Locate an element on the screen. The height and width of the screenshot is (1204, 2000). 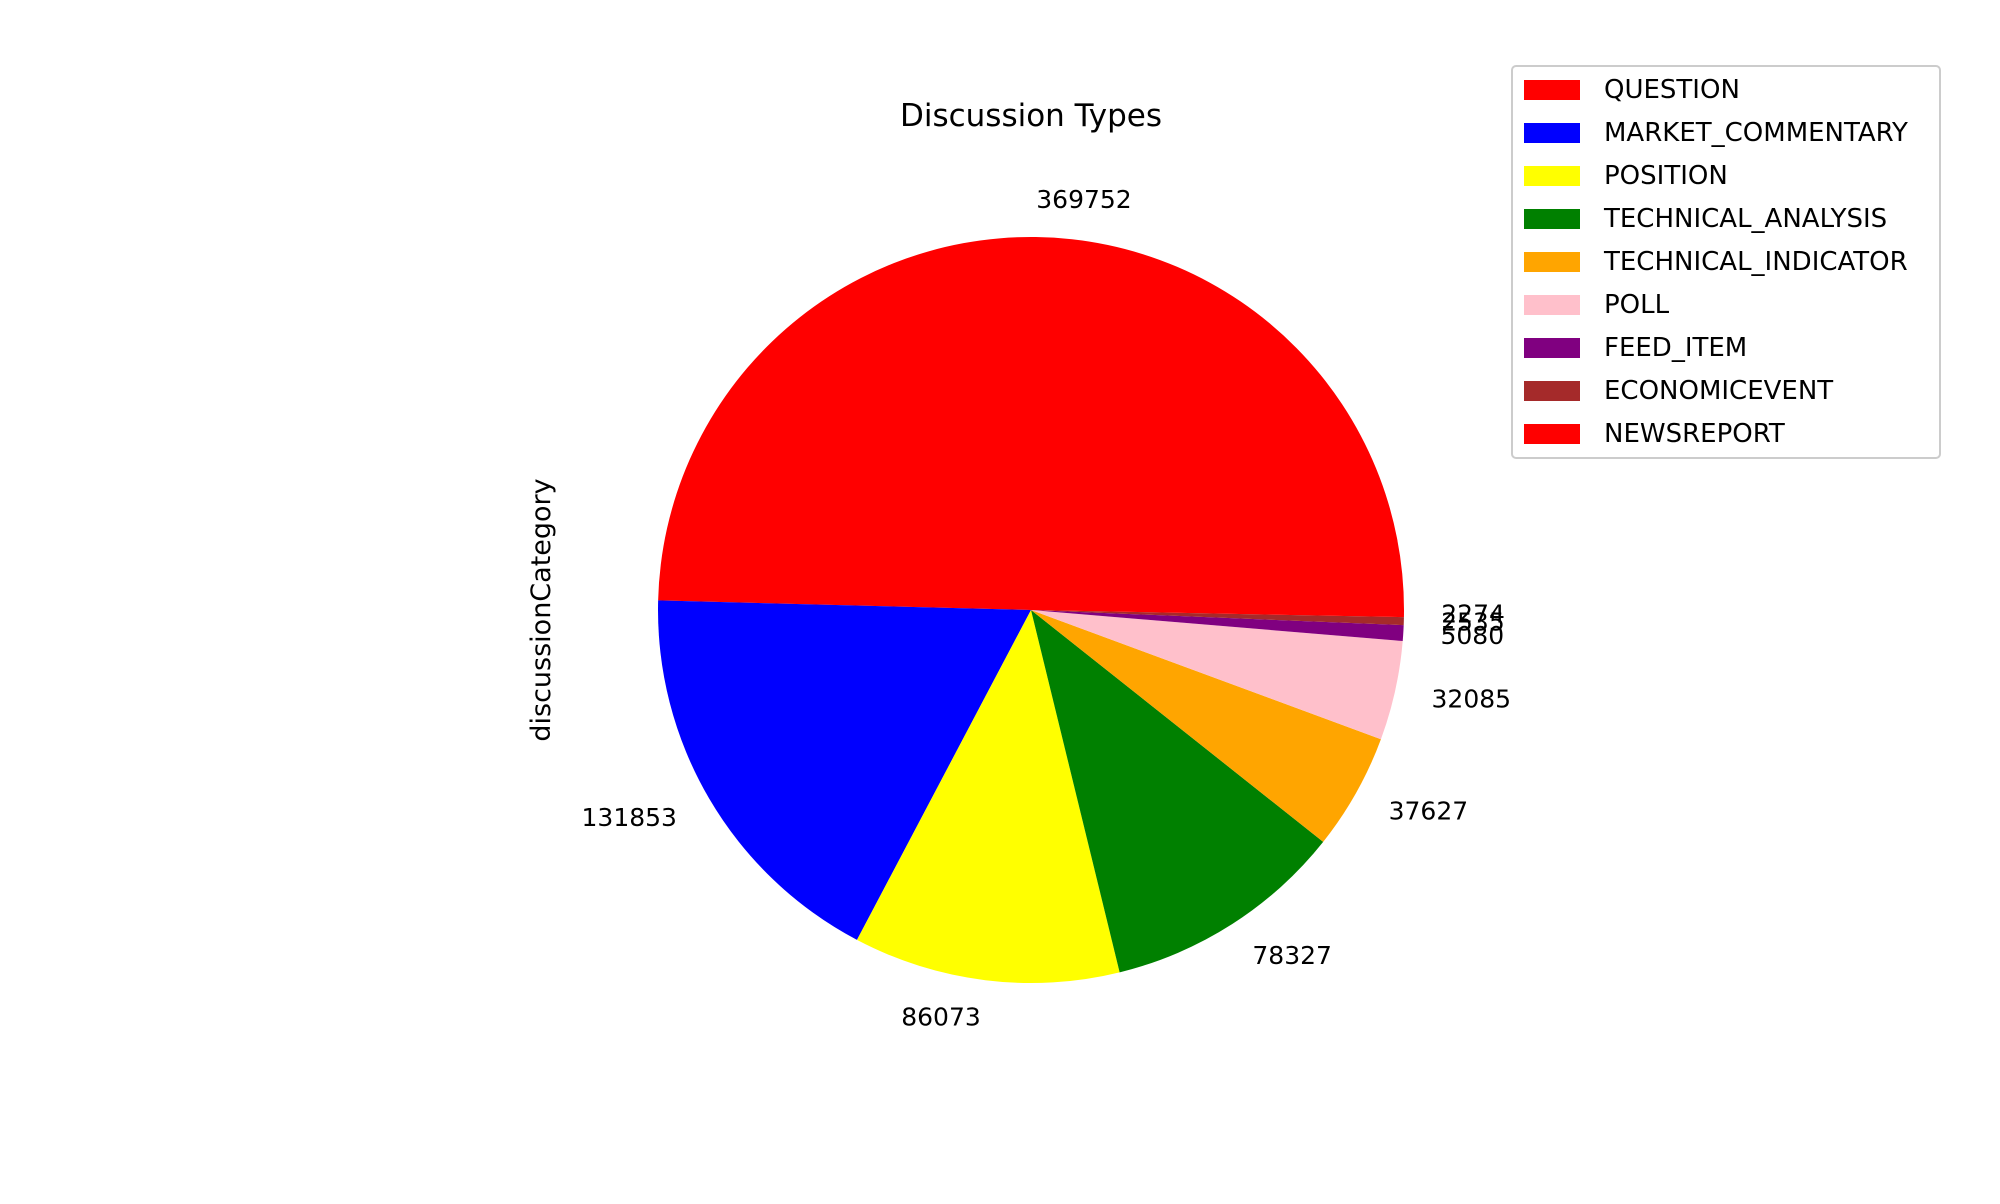
legend-swatch-question is located at coordinates (1552, 90).